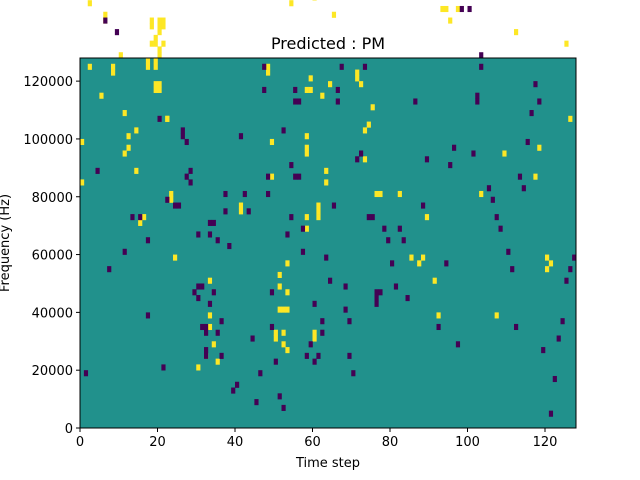 This screenshot has width=640, height=480. Describe the element at coordinates (6, 243) in the screenshot. I see `y-axis-label: Frequency (Hz)` at that location.